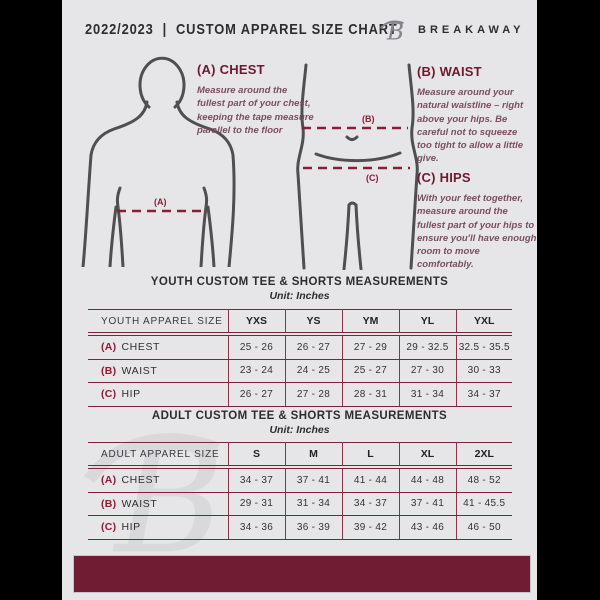  I want to click on value-cell: 41 - 45.5, so click(483, 504).